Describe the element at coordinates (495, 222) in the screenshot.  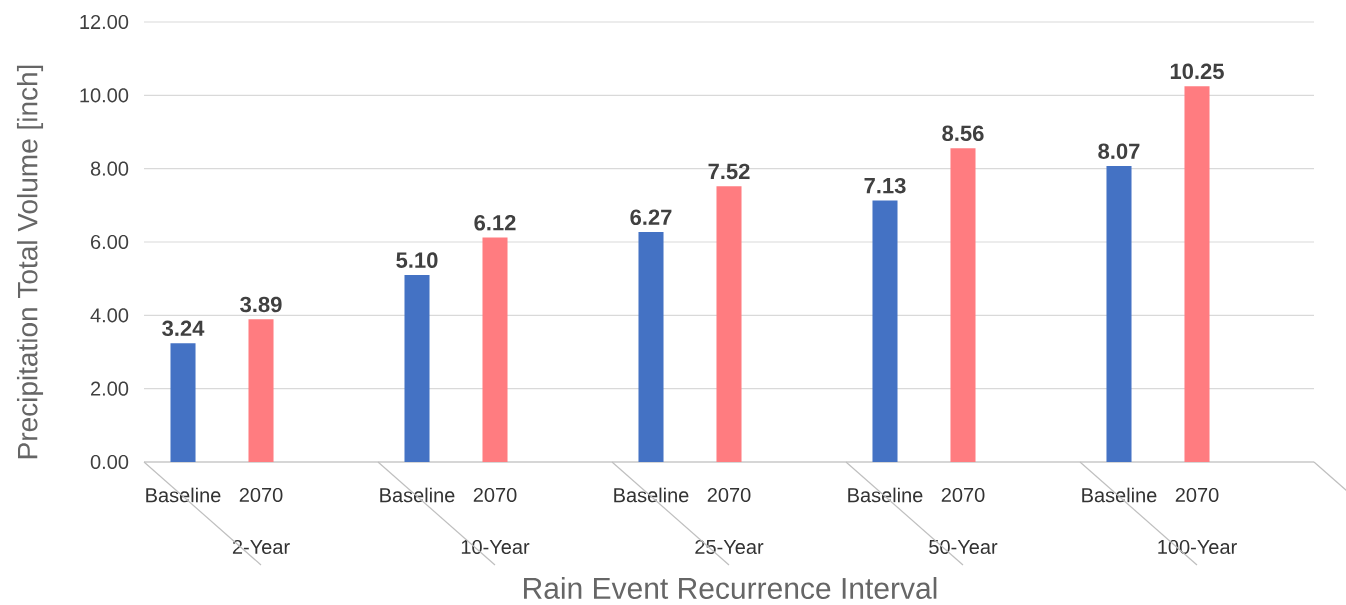
I see `data-label: 6.12` at that location.